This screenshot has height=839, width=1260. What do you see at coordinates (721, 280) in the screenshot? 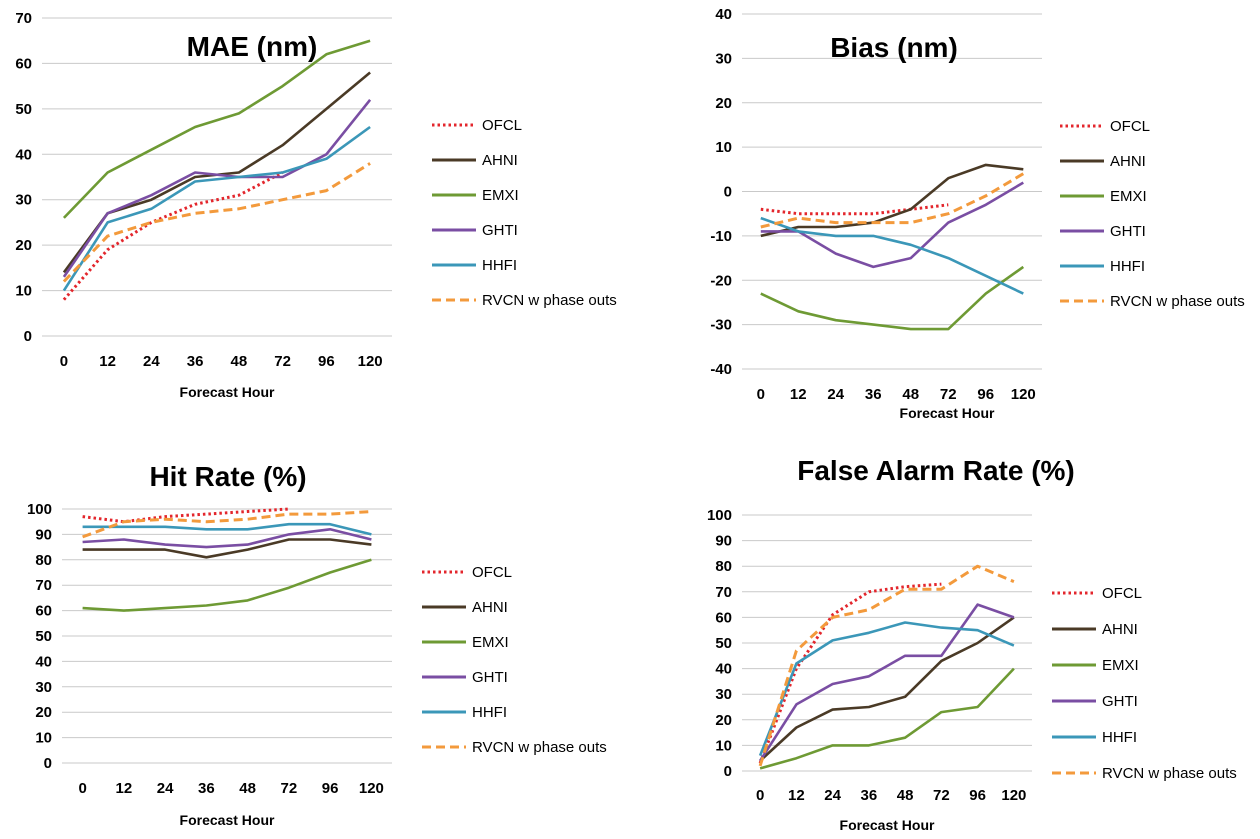
I see `y-tick-label: -20` at bounding box center [721, 280].